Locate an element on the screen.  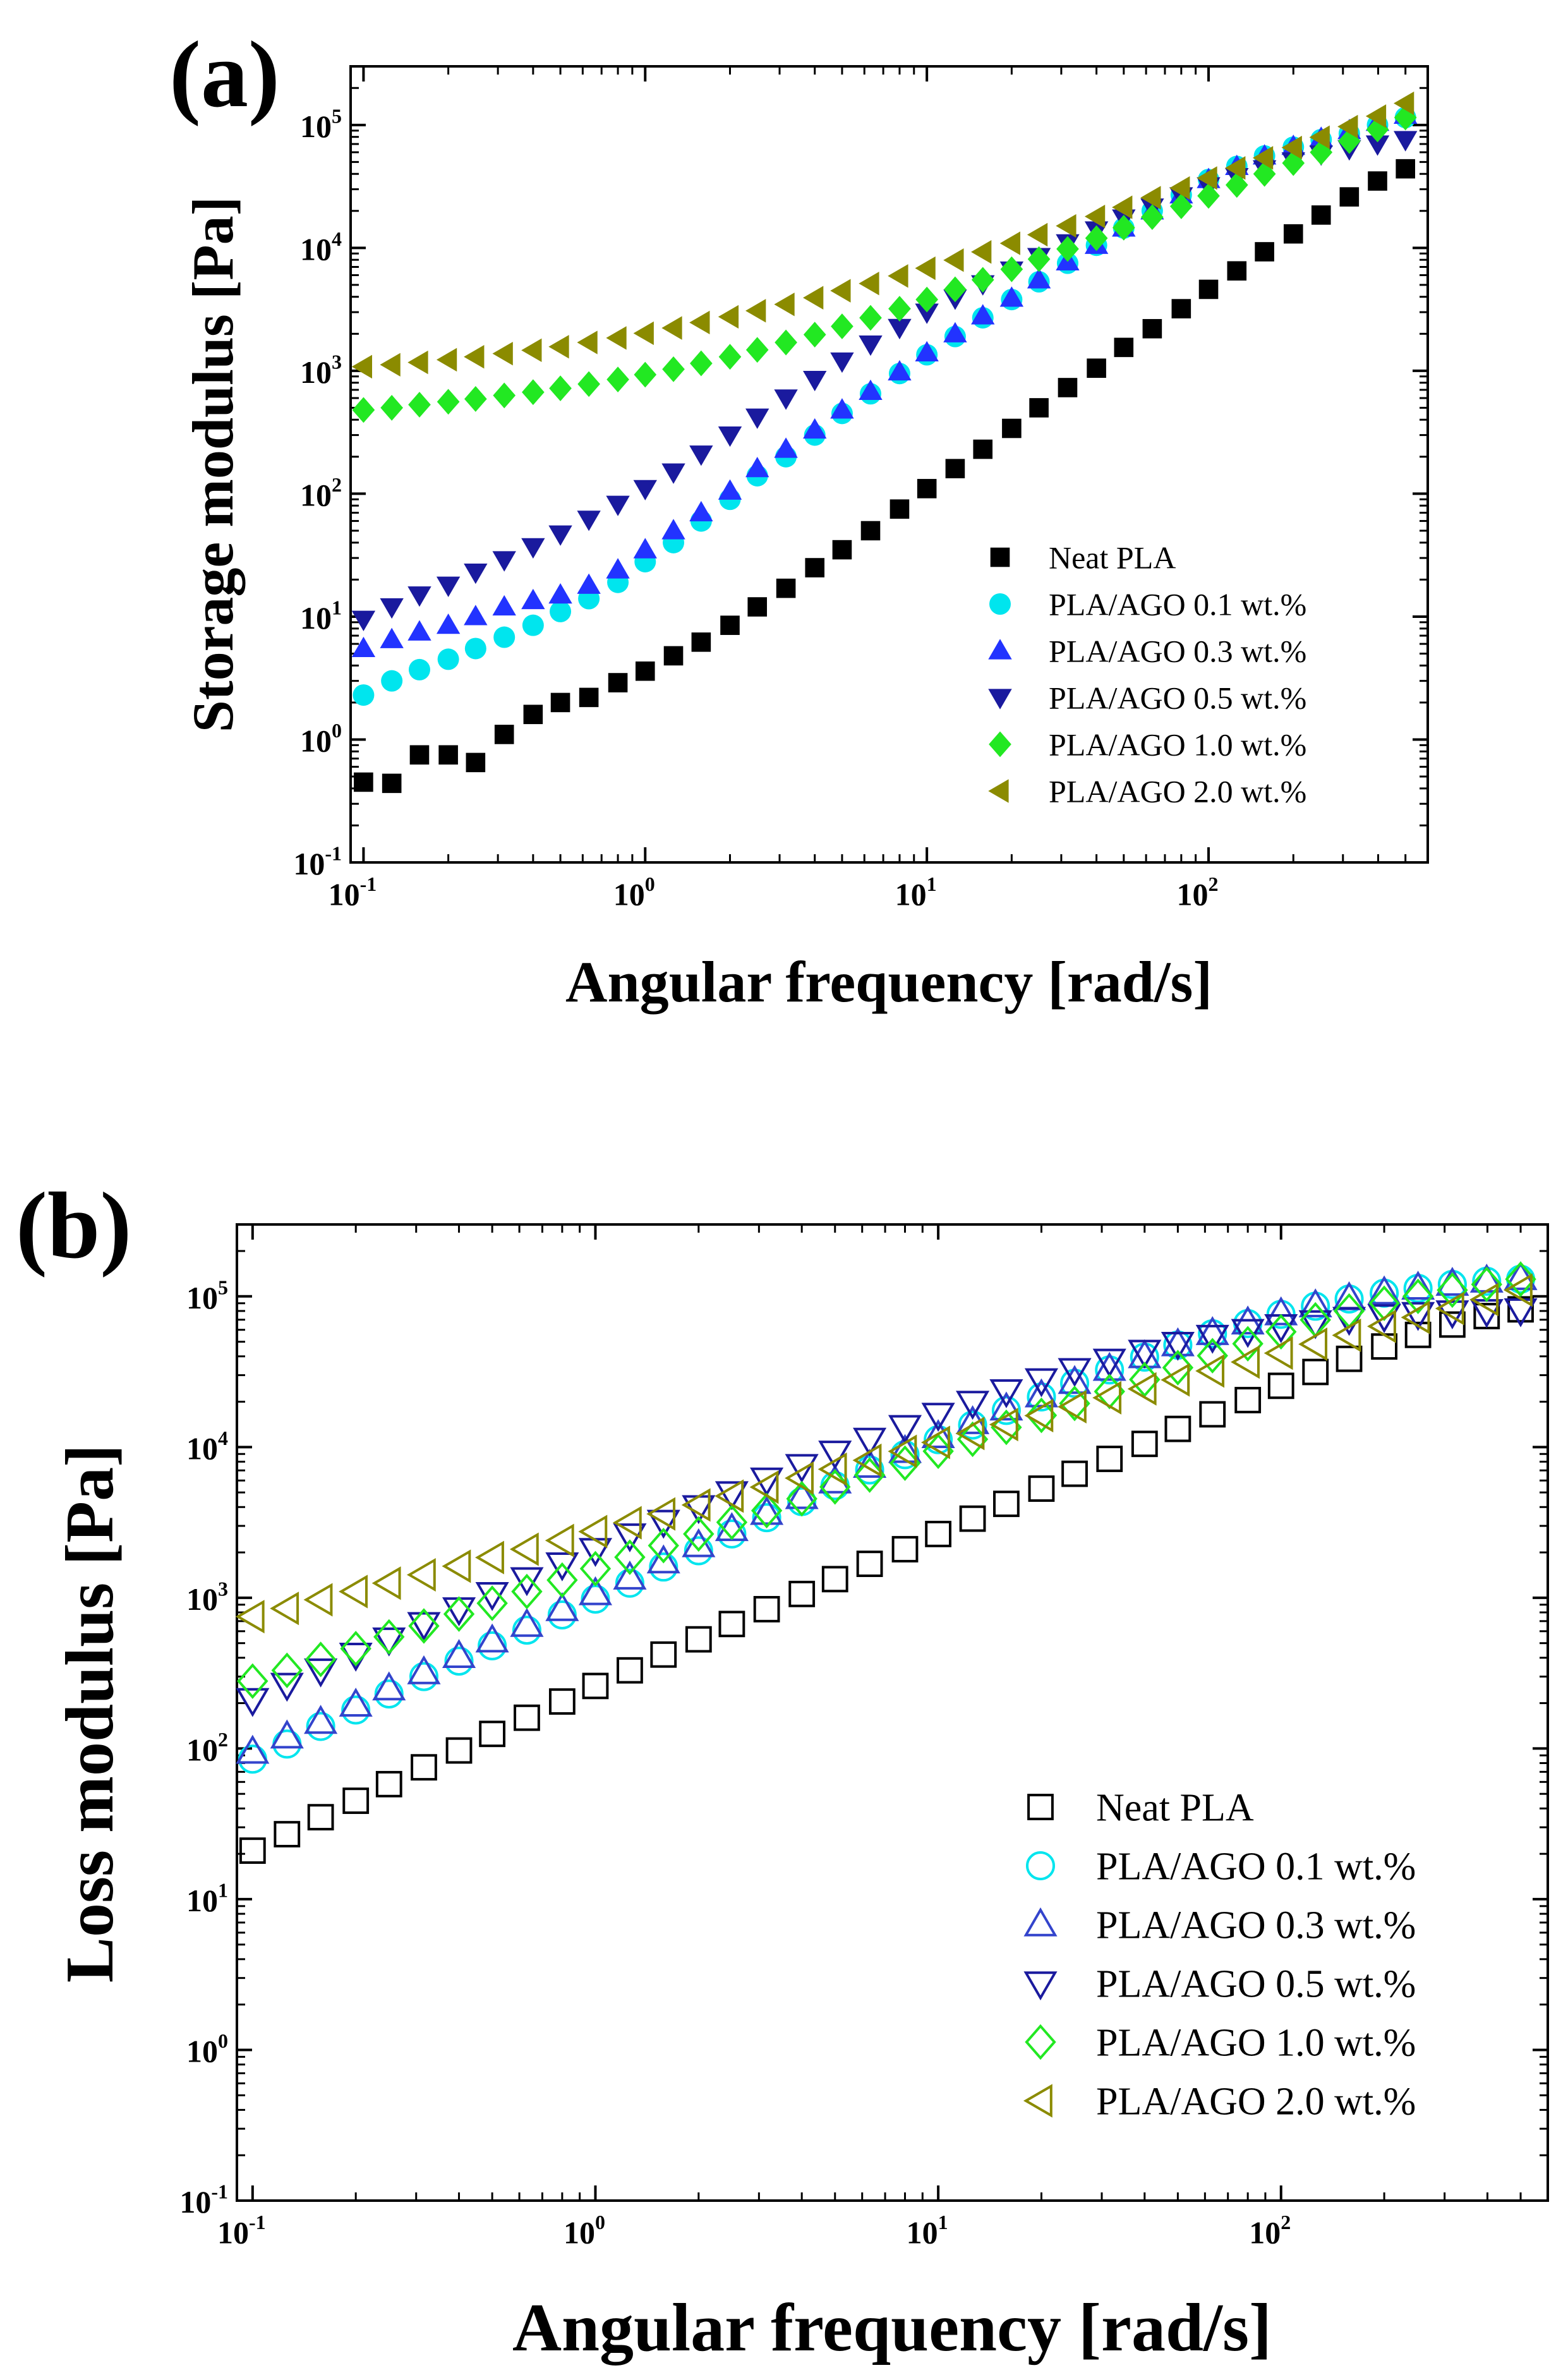
y-tick-label: 10⁻¹ is located at coordinates (317, 862).